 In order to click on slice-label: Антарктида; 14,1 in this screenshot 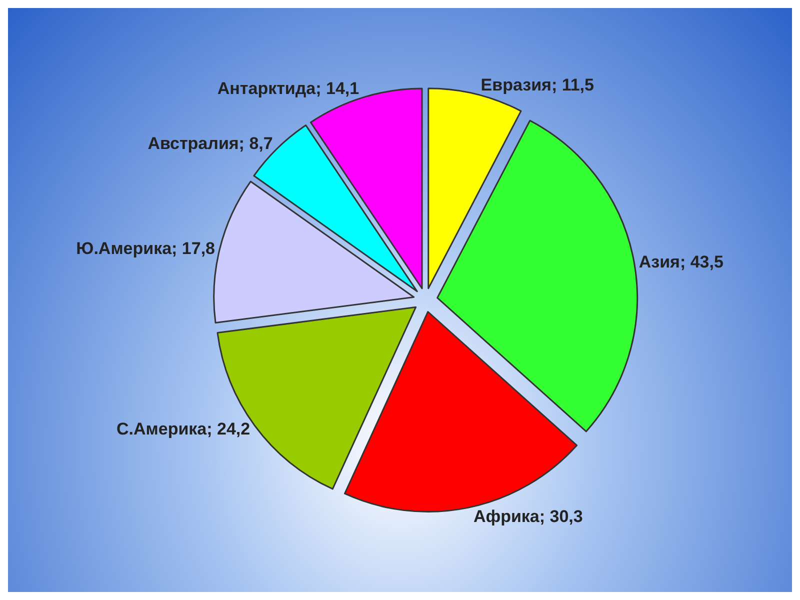, I will do `click(288, 88)`.